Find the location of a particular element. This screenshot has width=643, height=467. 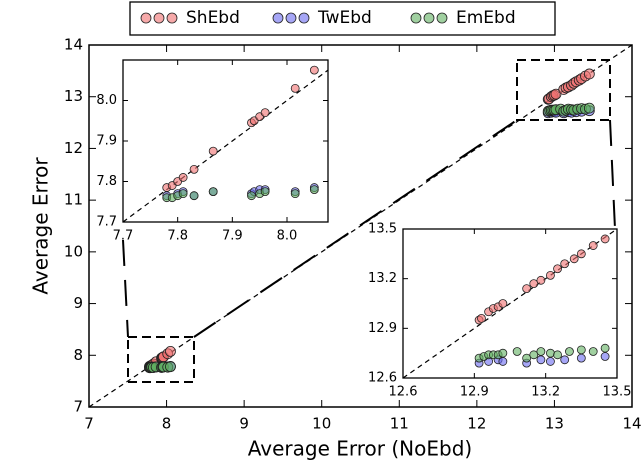

x-tick-label: 13.5 is located at coordinates (617, 392).